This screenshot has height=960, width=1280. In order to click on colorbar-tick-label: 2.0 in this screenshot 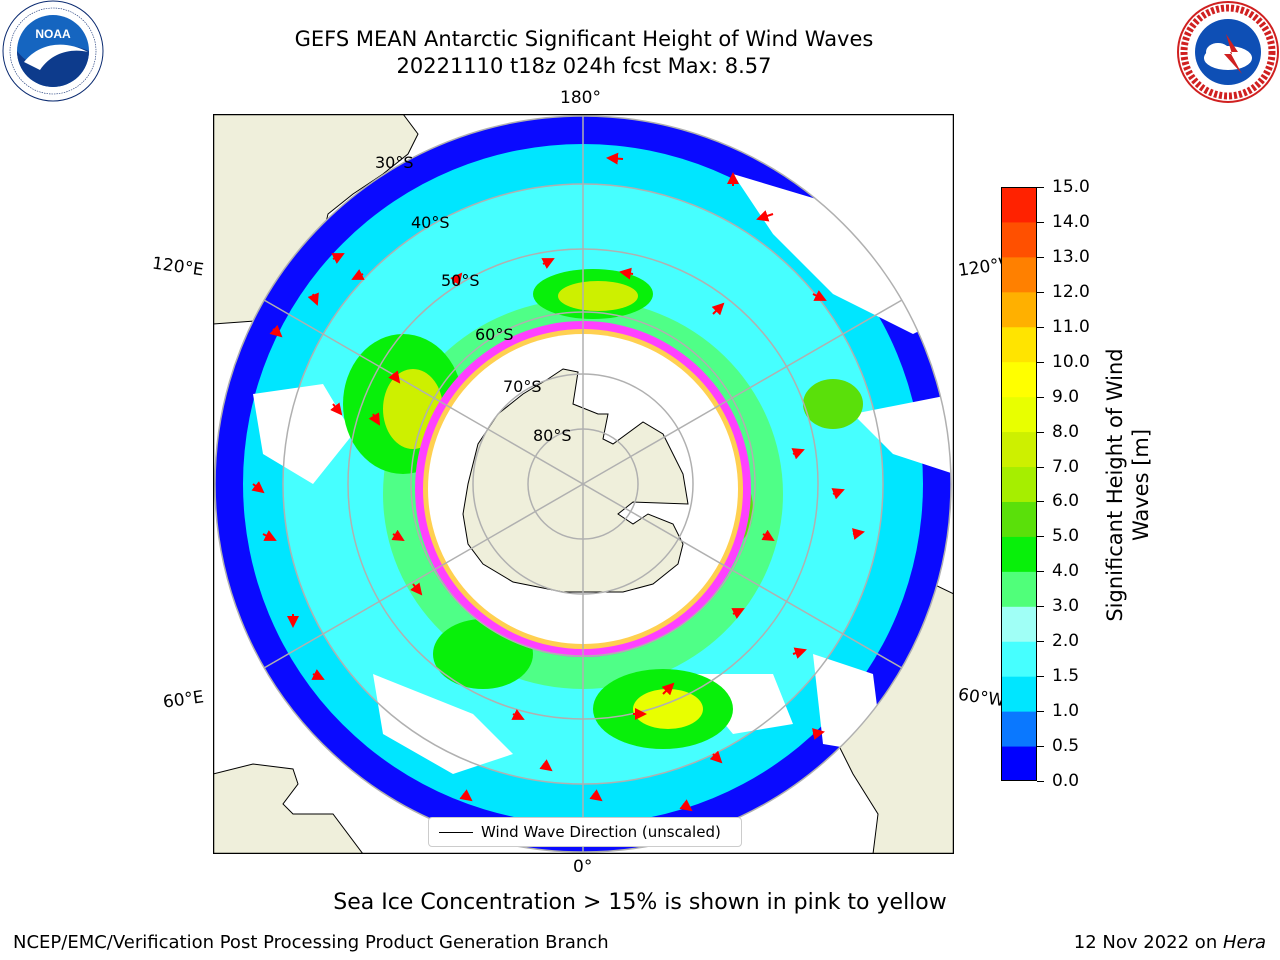, I will do `click(1066, 641)`.